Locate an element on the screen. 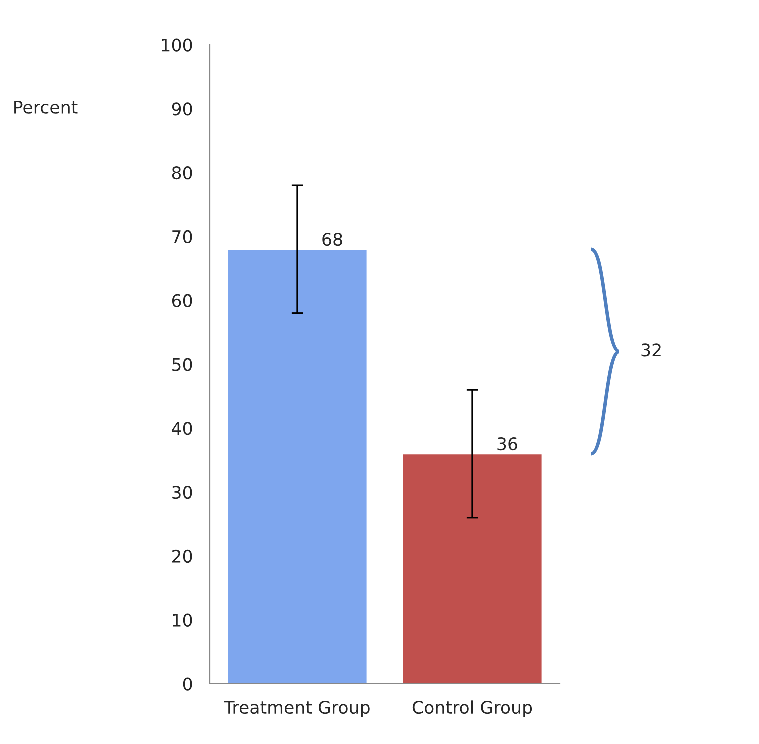 This screenshot has width=759, height=744. y-tick-label: 10 is located at coordinates (182, 620).